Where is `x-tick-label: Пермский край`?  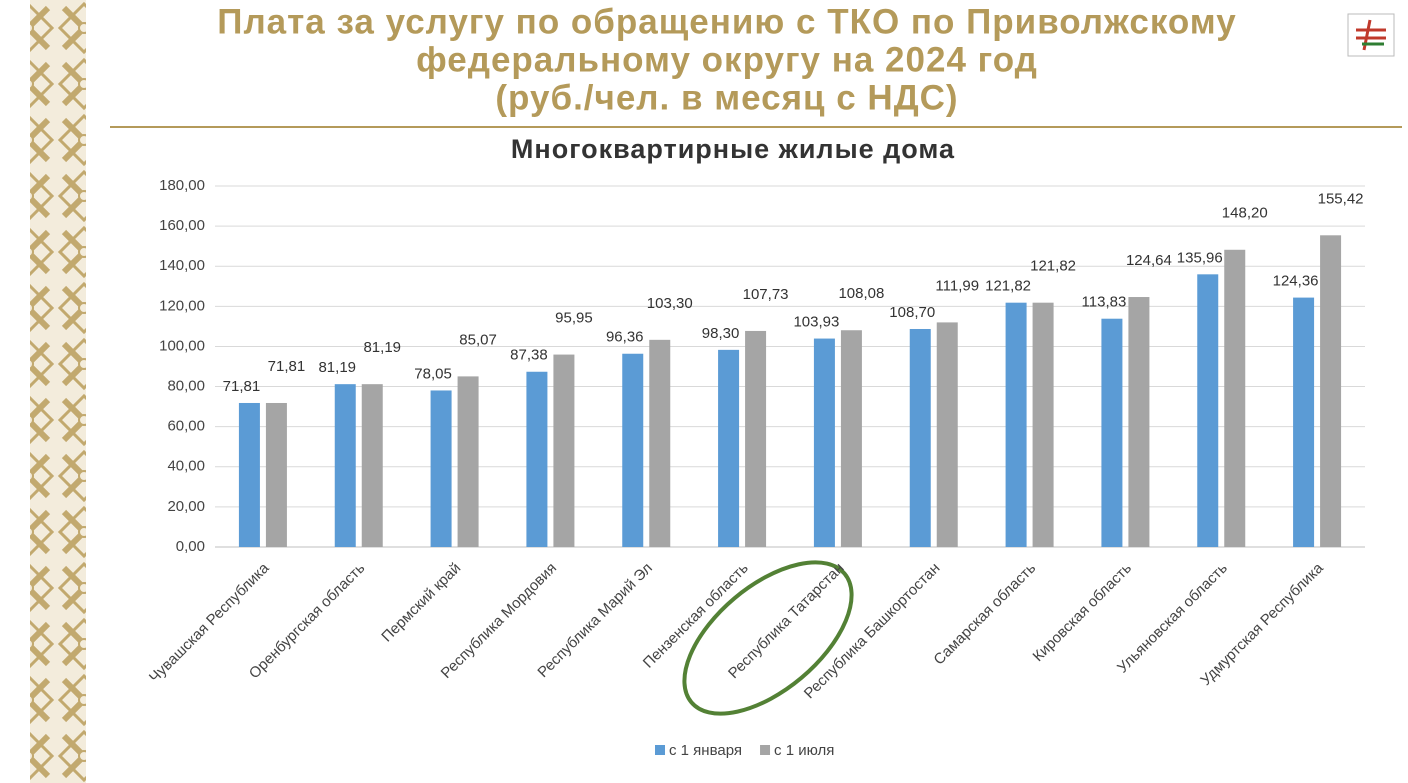 x-tick-label: Пермский край is located at coordinates (421, 603).